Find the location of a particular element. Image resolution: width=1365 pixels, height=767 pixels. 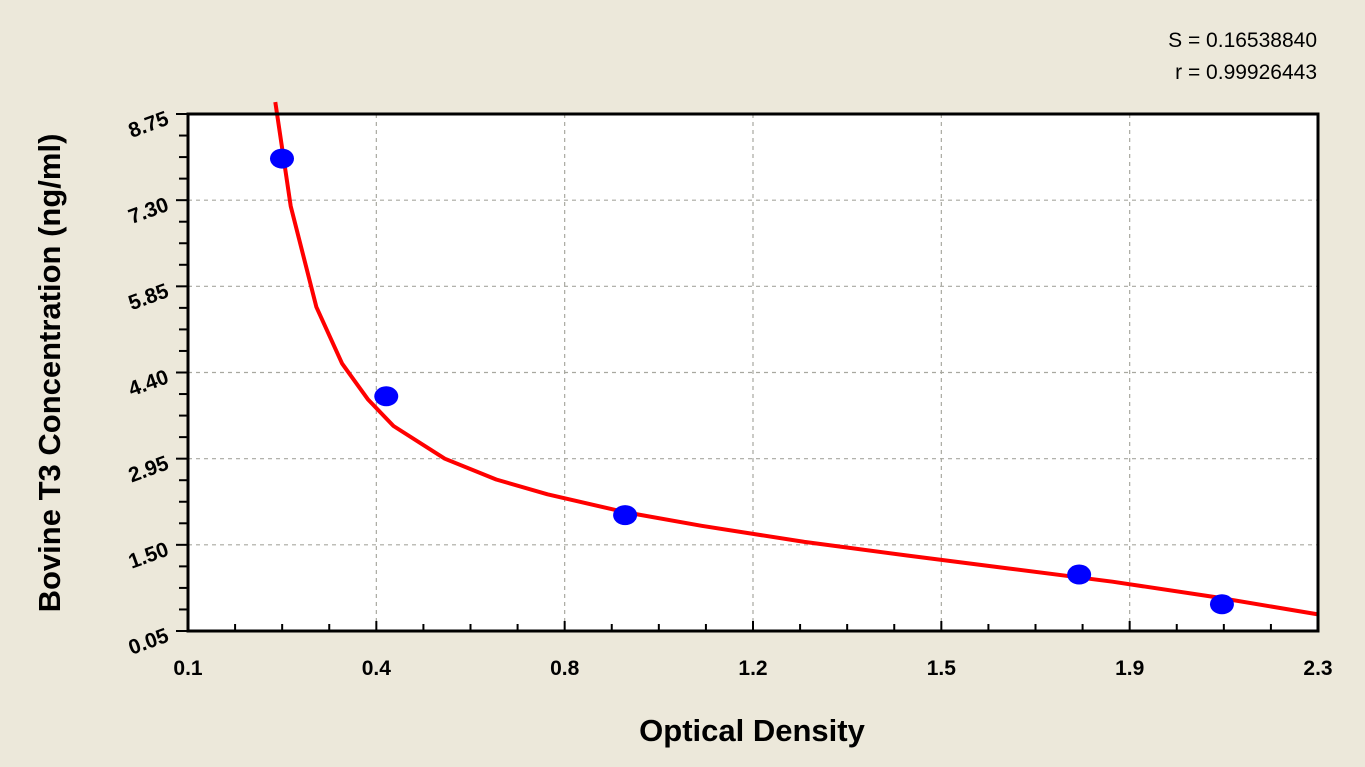

x-axis-title: Optical Density is located at coordinates (752, 730).